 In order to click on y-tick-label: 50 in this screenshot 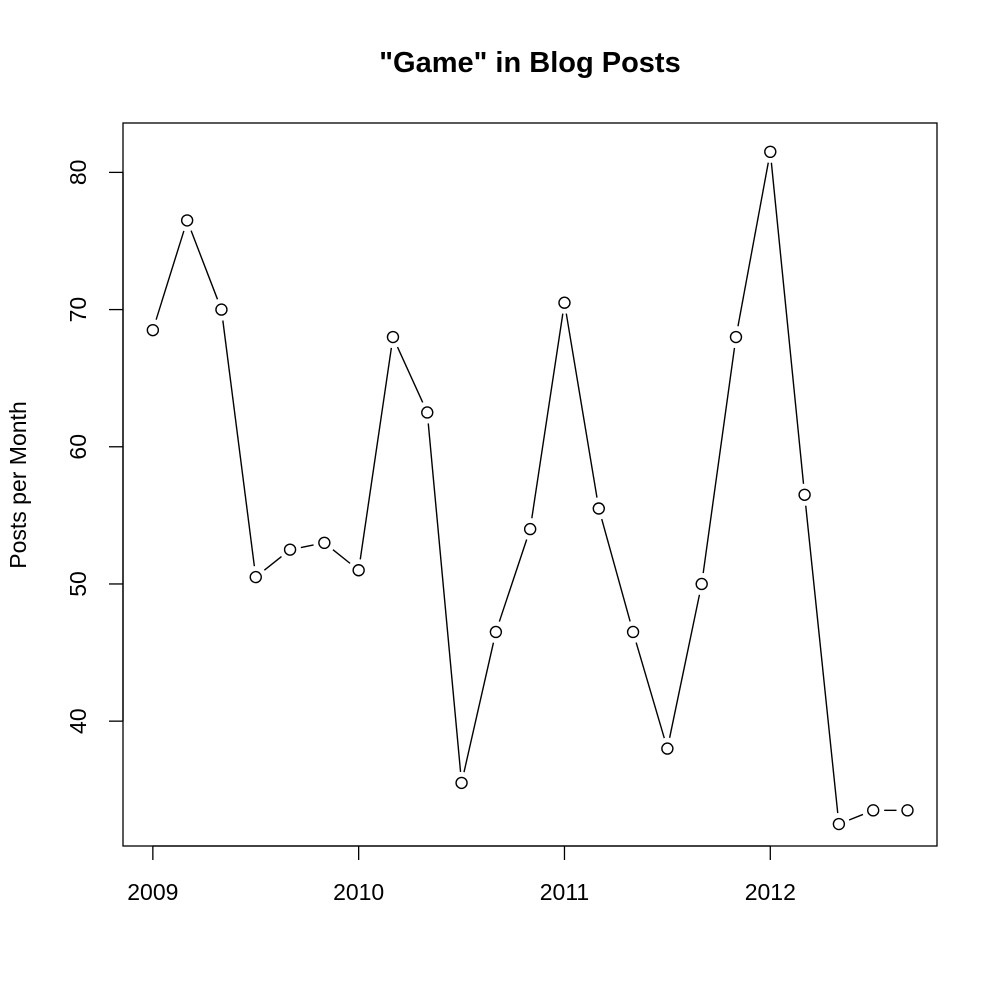, I will do `click(78, 584)`.